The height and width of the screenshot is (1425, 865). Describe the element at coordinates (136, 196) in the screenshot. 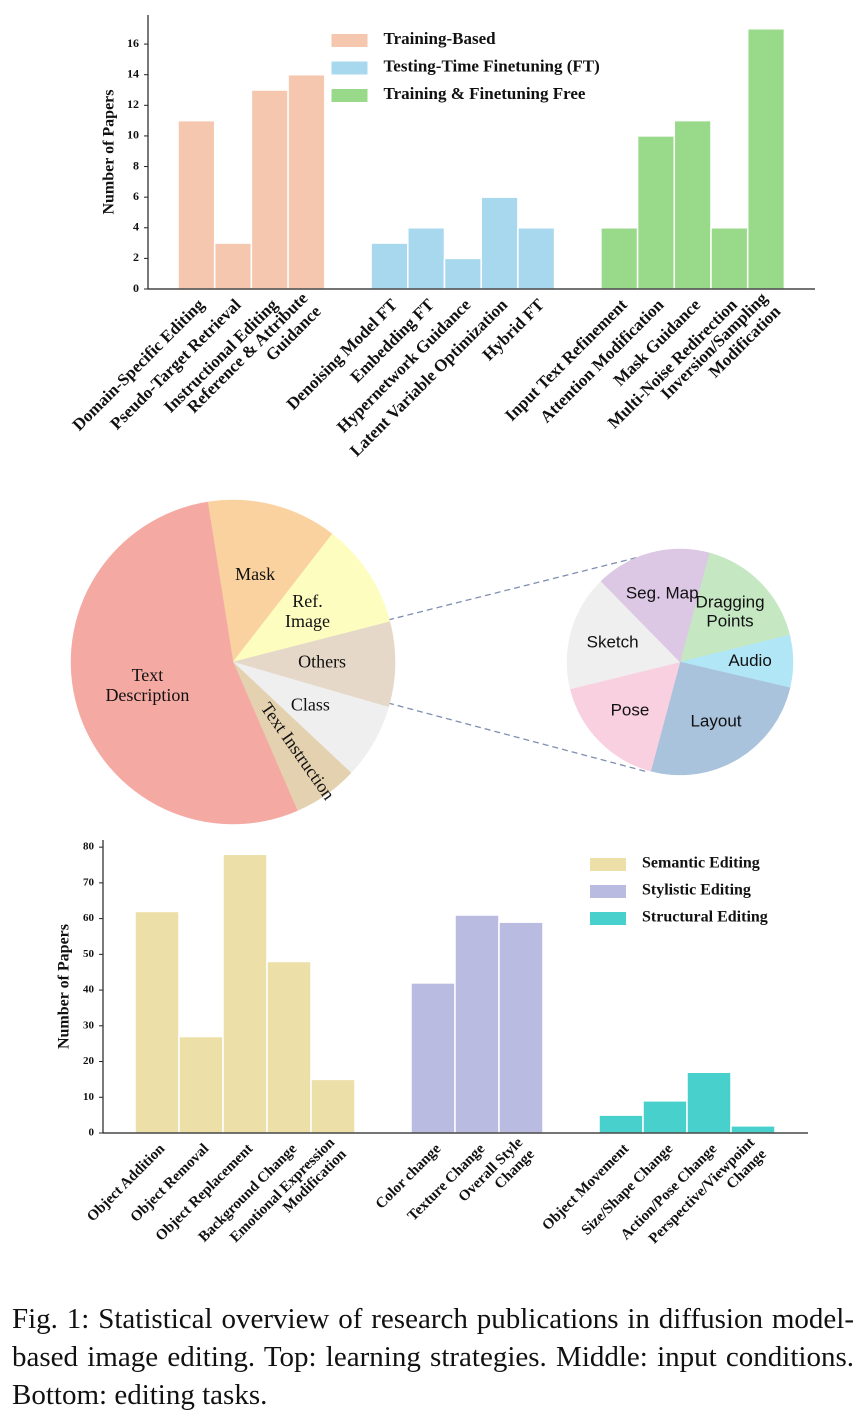

I see `y-tick-label: 6` at that location.